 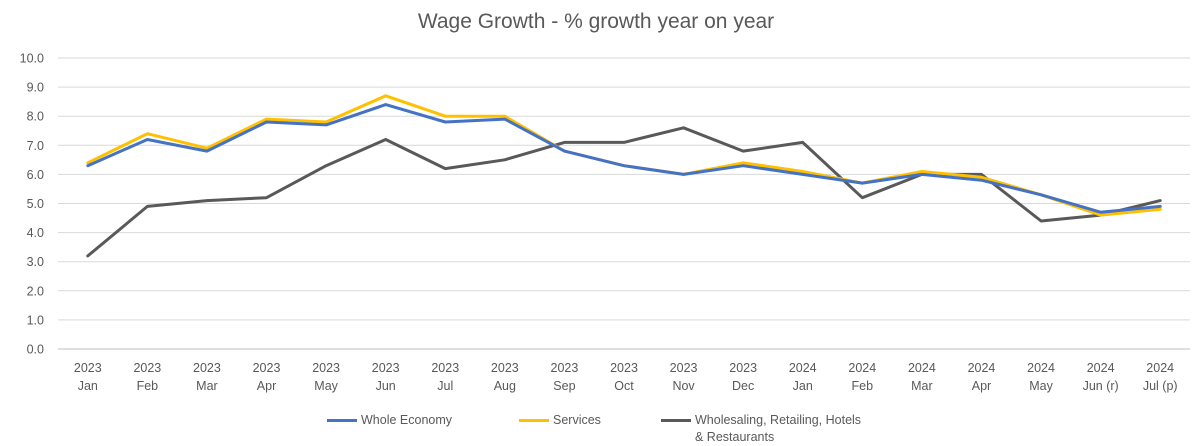 I want to click on y-tick-label: 8.0, so click(x=35, y=117).